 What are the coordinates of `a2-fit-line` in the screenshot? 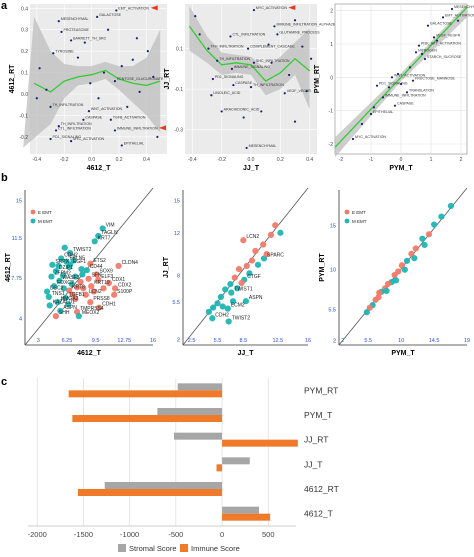 It's located at (249, 53).